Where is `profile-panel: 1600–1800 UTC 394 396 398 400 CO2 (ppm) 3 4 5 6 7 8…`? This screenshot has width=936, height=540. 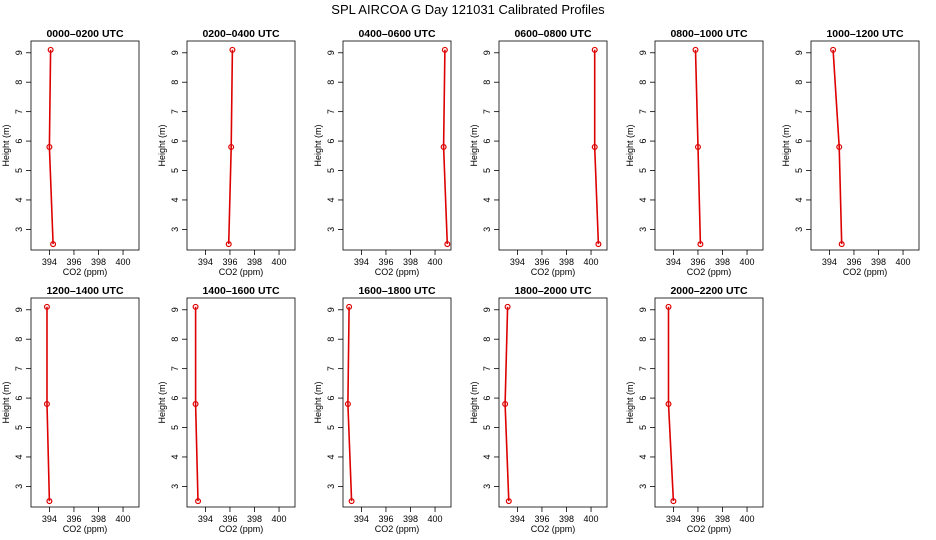
profile-panel: 1600–1800 UTC 394 396 398 400 CO2 (ppm) 3 4 5 6 7 8… is located at coordinates (382, 409).